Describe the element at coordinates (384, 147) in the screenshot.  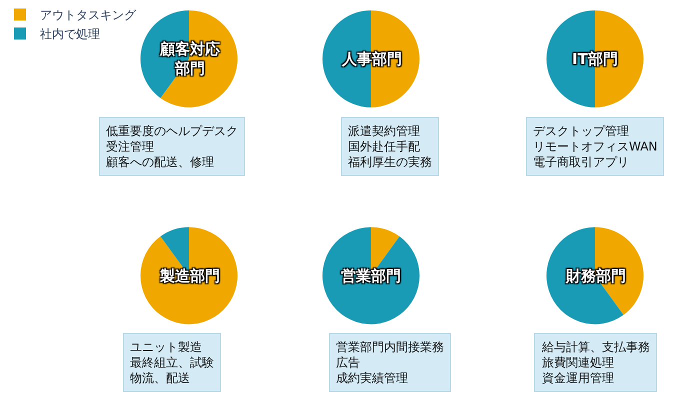
I see `text: 国外赴任手配` at that location.